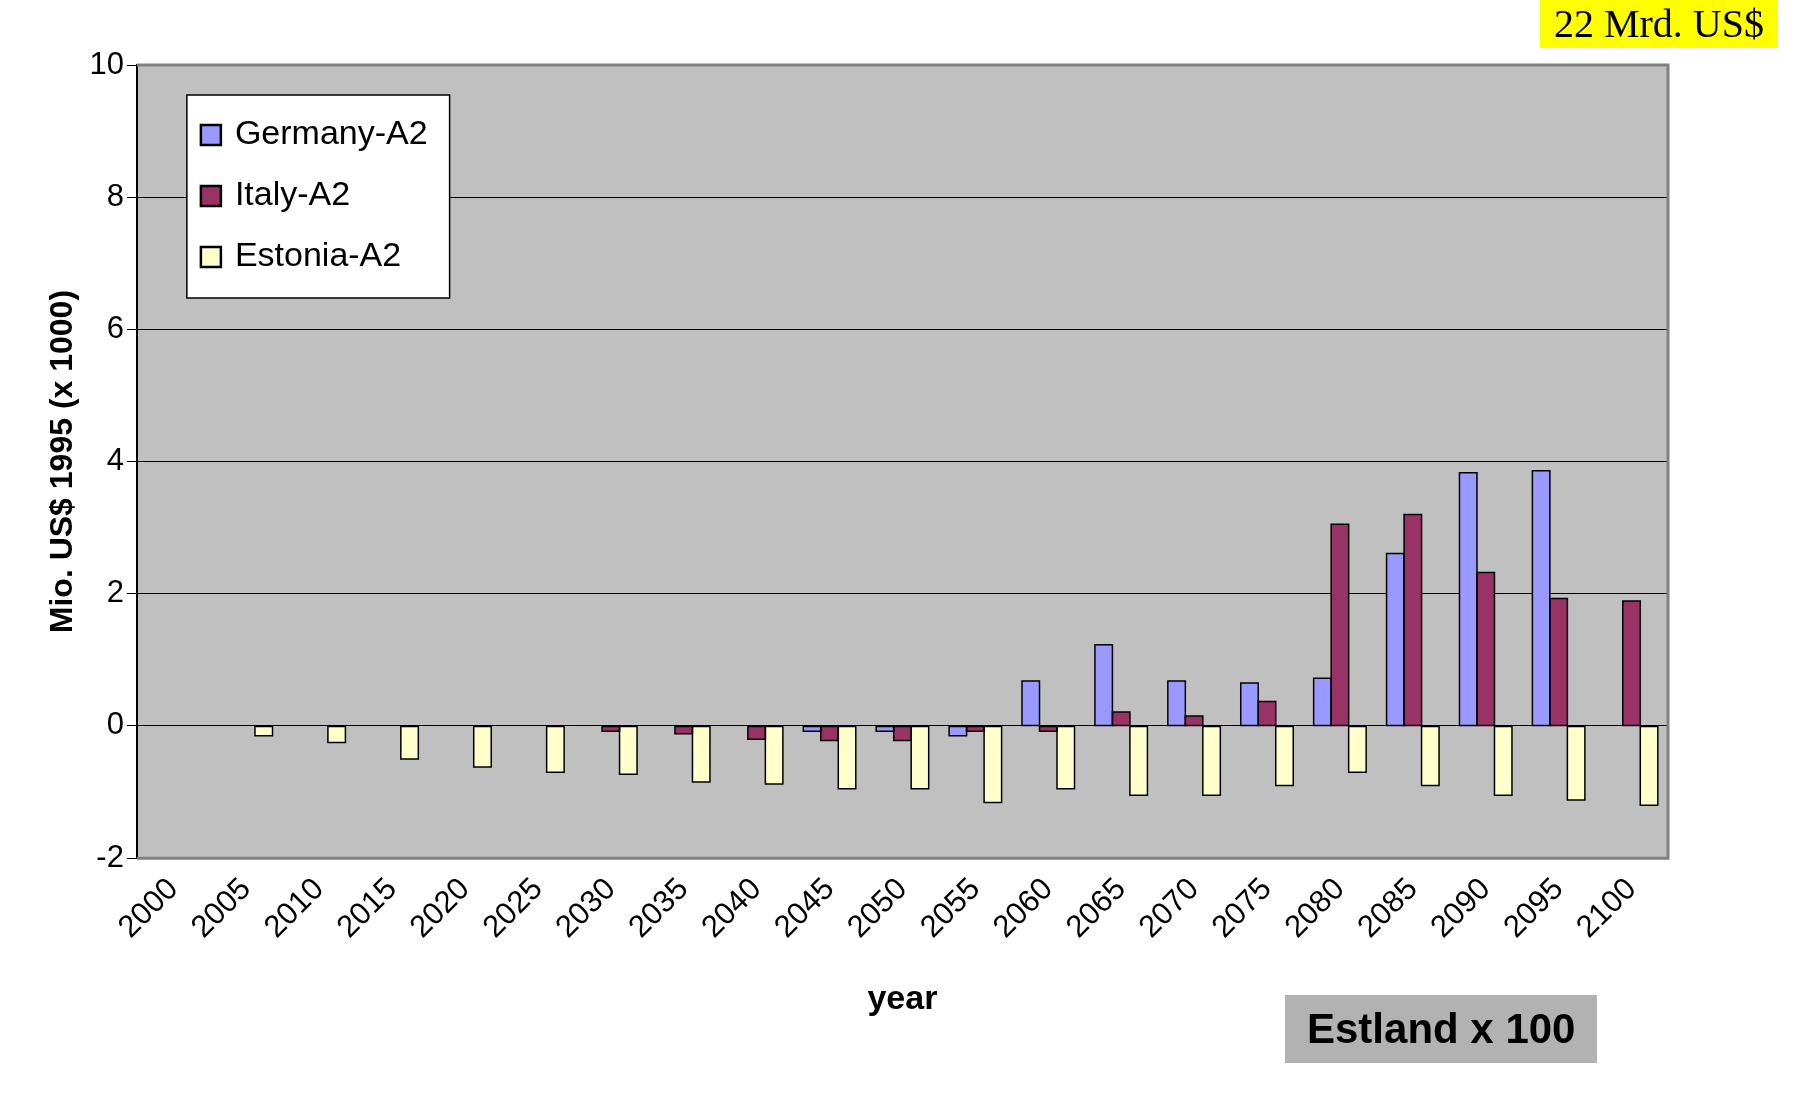 This screenshot has height=1114, width=1798. Describe the element at coordinates (331, 132) in the screenshot. I see `legend-label: Germany-A2` at that location.